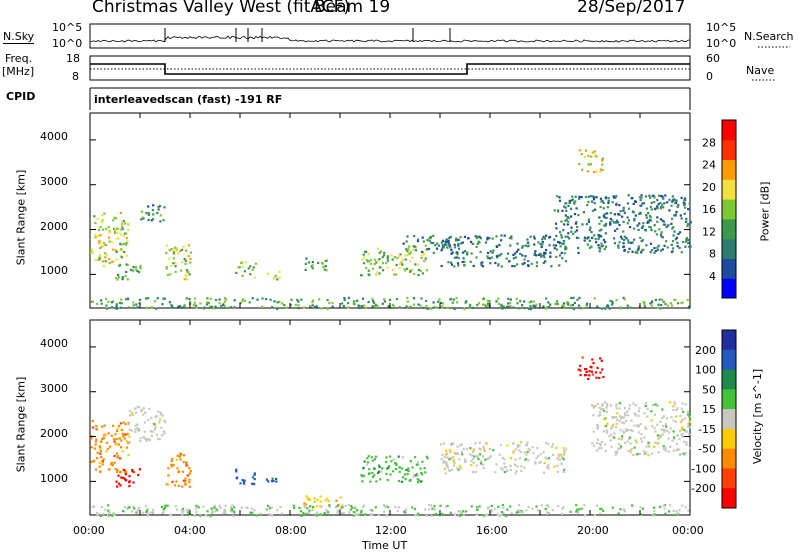 This screenshot has width=800, height=554. What do you see at coordinates (688, 530) in the screenshot?
I see `xtick-6: 00:00` at bounding box center [688, 530].